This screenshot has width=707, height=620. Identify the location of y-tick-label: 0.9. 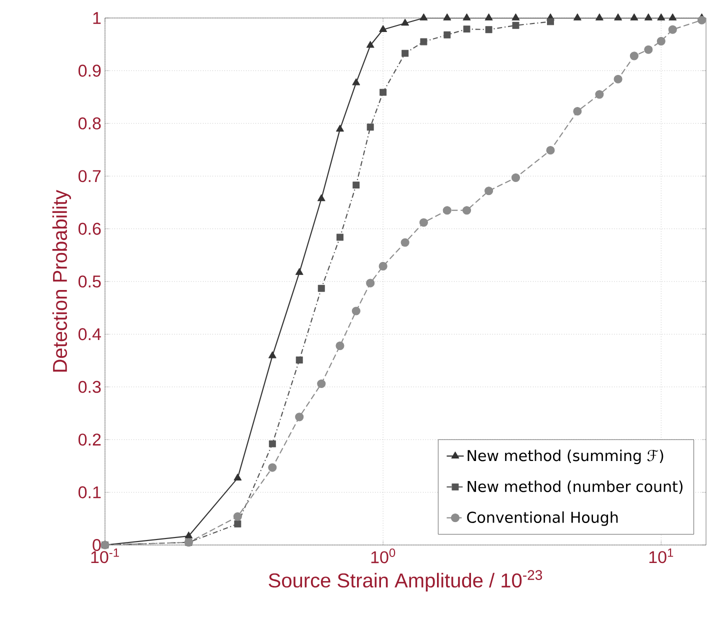
(89, 70).